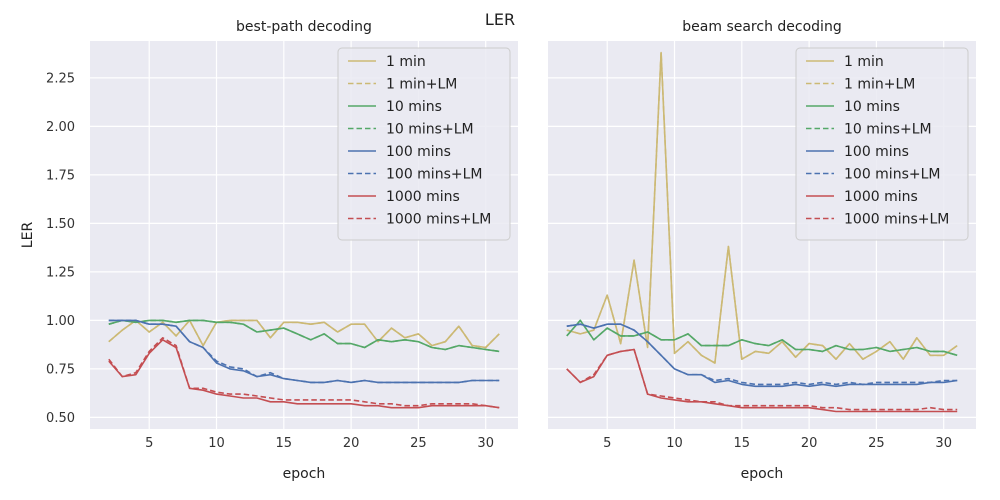 This screenshot has height=500, width=1000. I want to click on tick-labels: 5 10 15 20 25 30, so click(777, 443).